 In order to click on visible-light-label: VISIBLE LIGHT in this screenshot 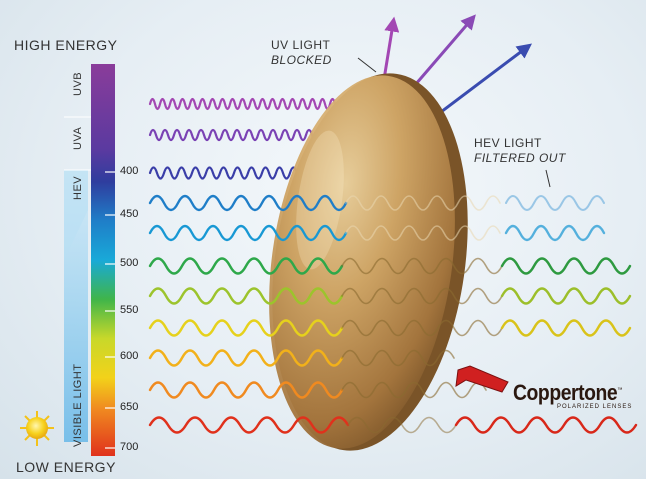, I will do `click(78, 405)`.